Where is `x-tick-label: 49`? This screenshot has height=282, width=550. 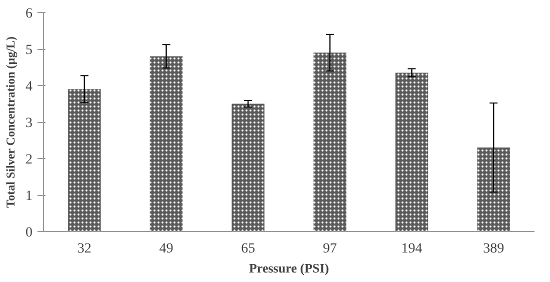
x-tick-label: 49 is located at coordinates (166, 249).